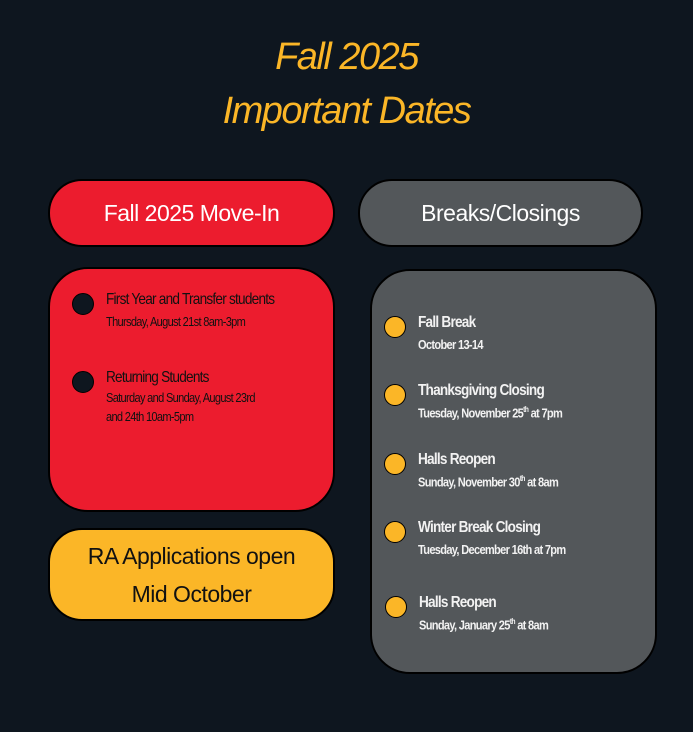 The image size is (693, 732). I want to click on list-item: Fall Break October 13-14, so click(439, 334).